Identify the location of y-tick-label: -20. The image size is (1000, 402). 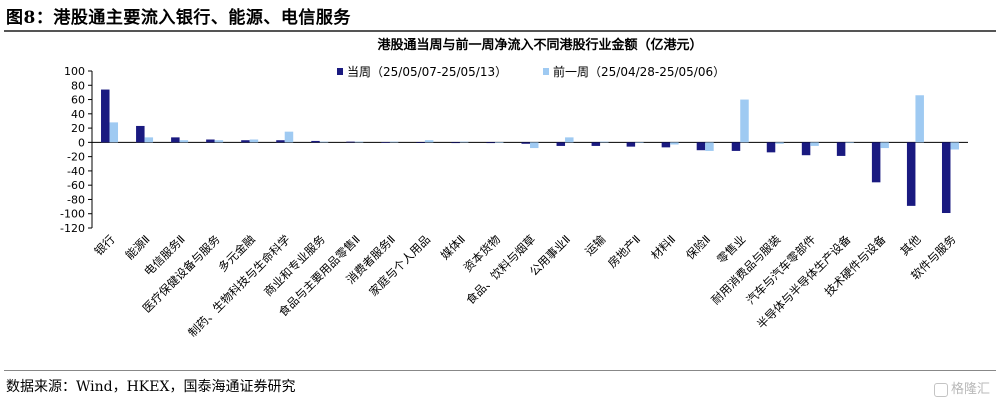
(76, 157).